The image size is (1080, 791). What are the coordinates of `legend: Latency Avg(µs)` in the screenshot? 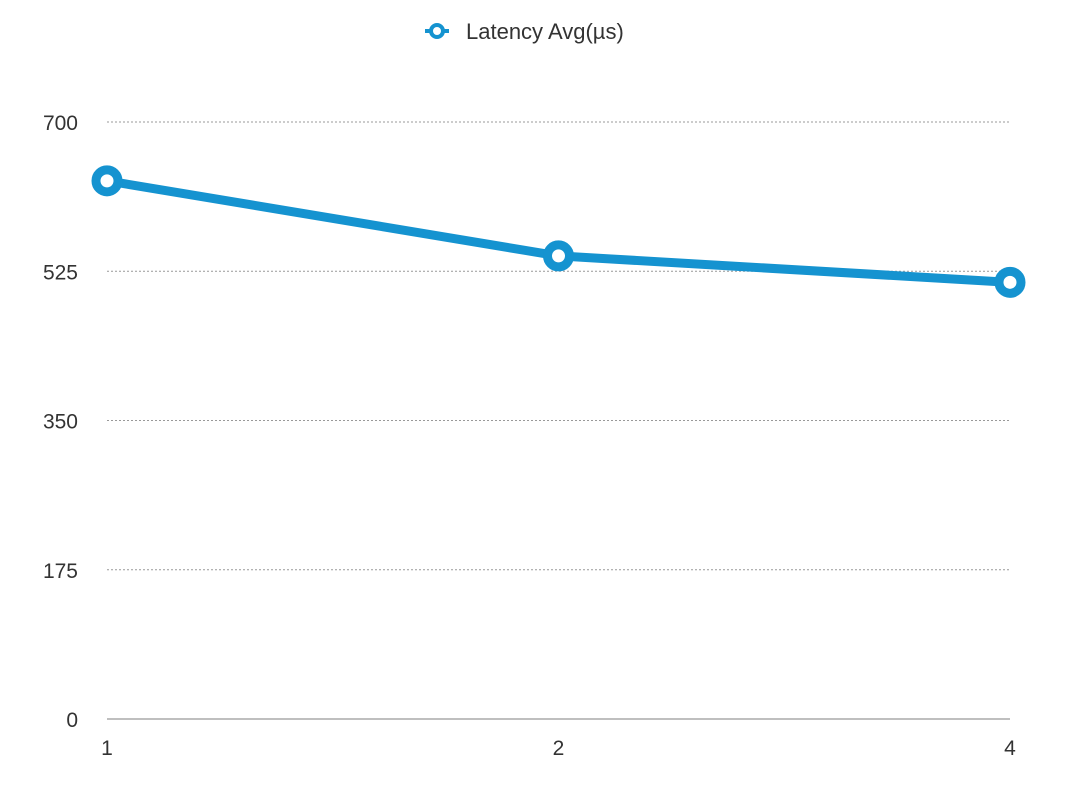 It's located at (524, 31).